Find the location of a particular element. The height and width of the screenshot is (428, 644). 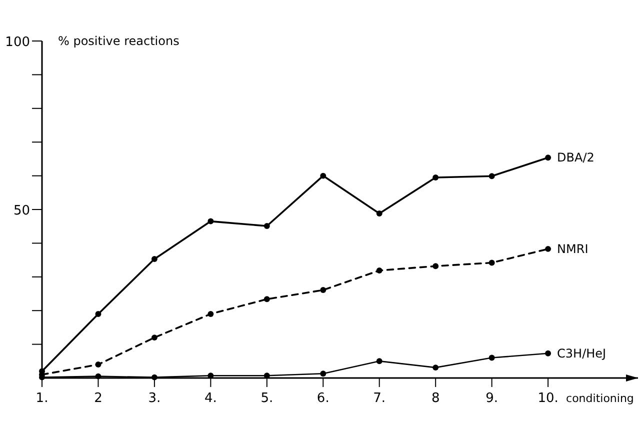

y-axis-title: % positive reactions is located at coordinates (119, 41).